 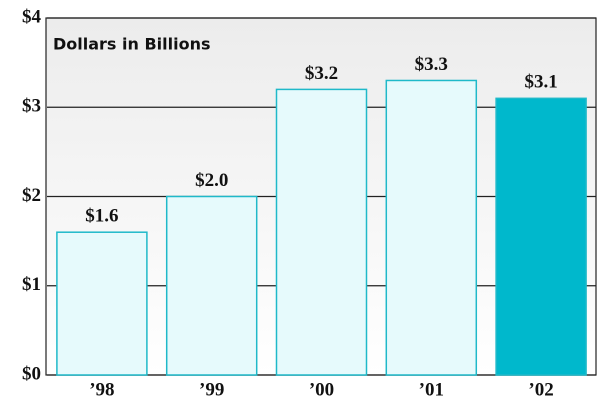 I want to click on value-label: $2.0, so click(x=211, y=180).